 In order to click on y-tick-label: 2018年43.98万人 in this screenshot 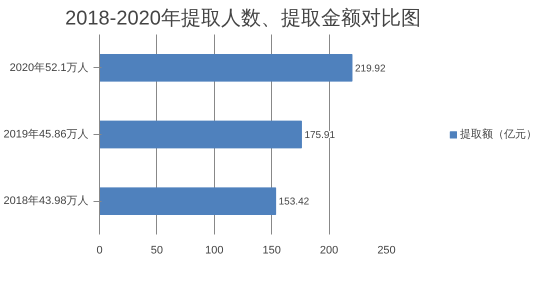, I will do `click(46, 201)`.